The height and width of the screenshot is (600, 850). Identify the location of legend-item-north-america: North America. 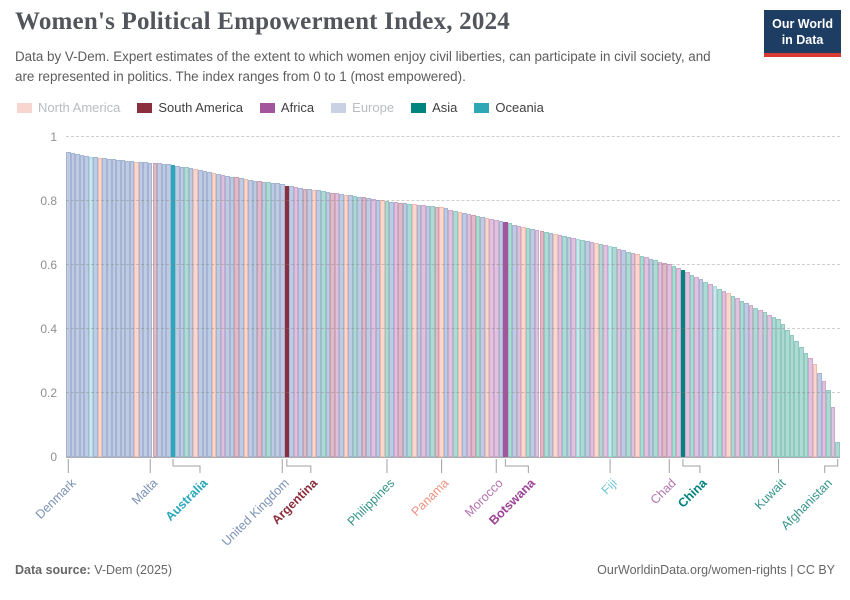
(68, 107).